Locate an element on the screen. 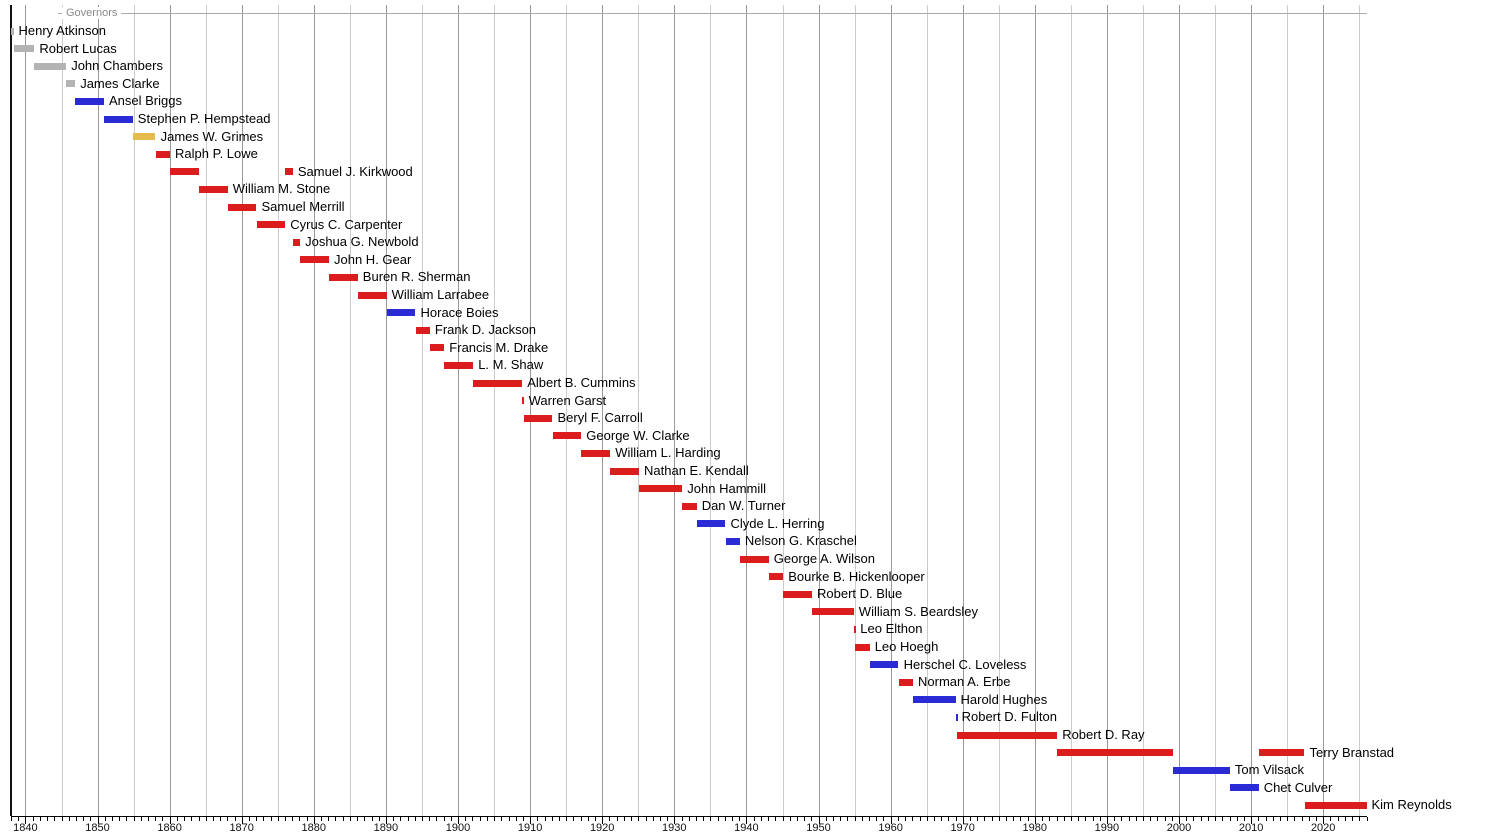 The image size is (1500, 840). major-tick-1910 is located at coordinates (531, 820).